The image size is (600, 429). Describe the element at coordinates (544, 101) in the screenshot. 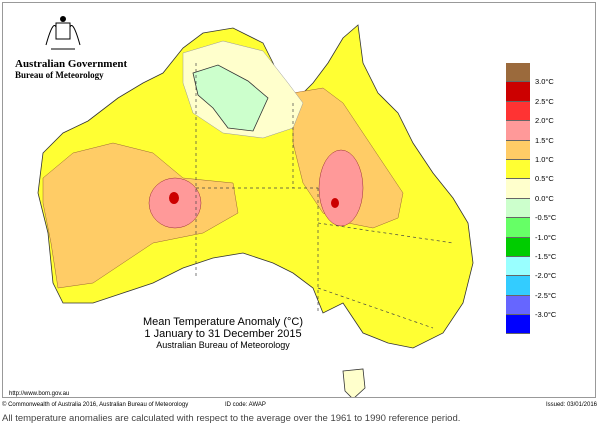

I see `legend-label: 2.5°C` at that location.